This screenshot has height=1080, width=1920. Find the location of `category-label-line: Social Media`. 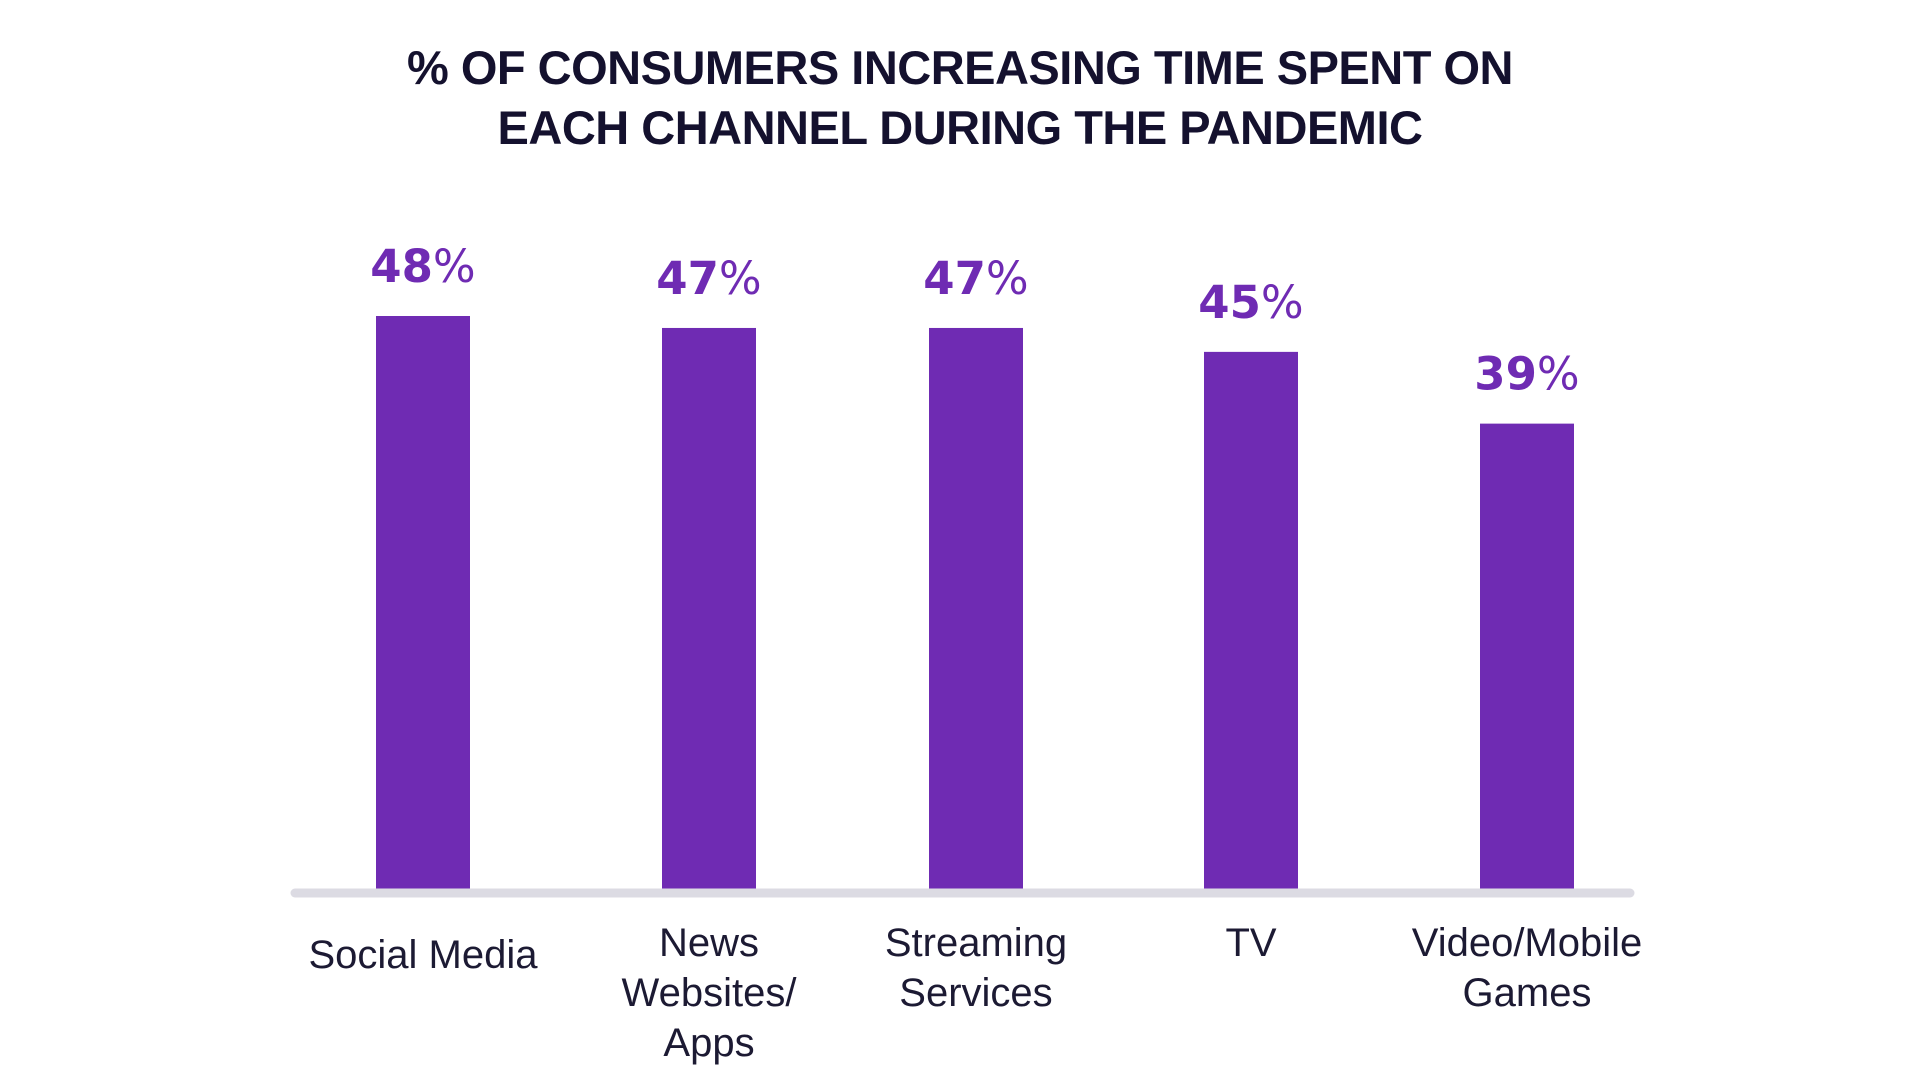

category-label-line: Social Media is located at coordinates (423, 955).